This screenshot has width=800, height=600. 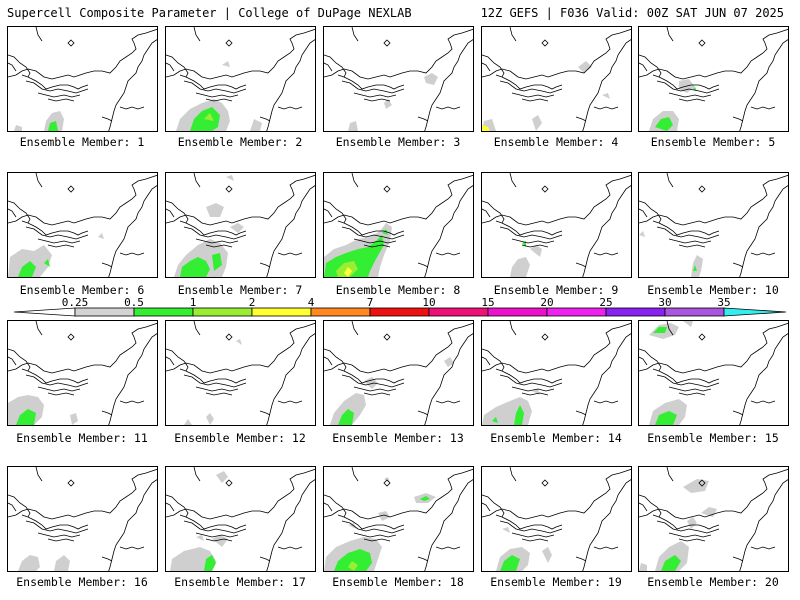 What do you see at coordinates (429, 302) in the screenshot?
I see `colorbar-tick-label: 10` at bounding box center [429, 302].